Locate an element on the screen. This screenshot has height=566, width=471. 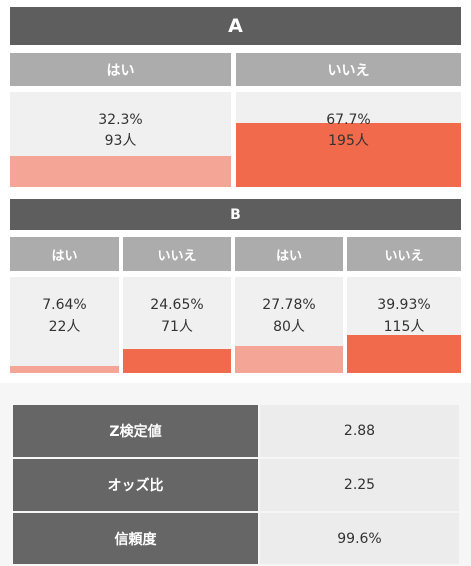
odds-ratio-value: 2.25 is located at coordinates (359, 485).